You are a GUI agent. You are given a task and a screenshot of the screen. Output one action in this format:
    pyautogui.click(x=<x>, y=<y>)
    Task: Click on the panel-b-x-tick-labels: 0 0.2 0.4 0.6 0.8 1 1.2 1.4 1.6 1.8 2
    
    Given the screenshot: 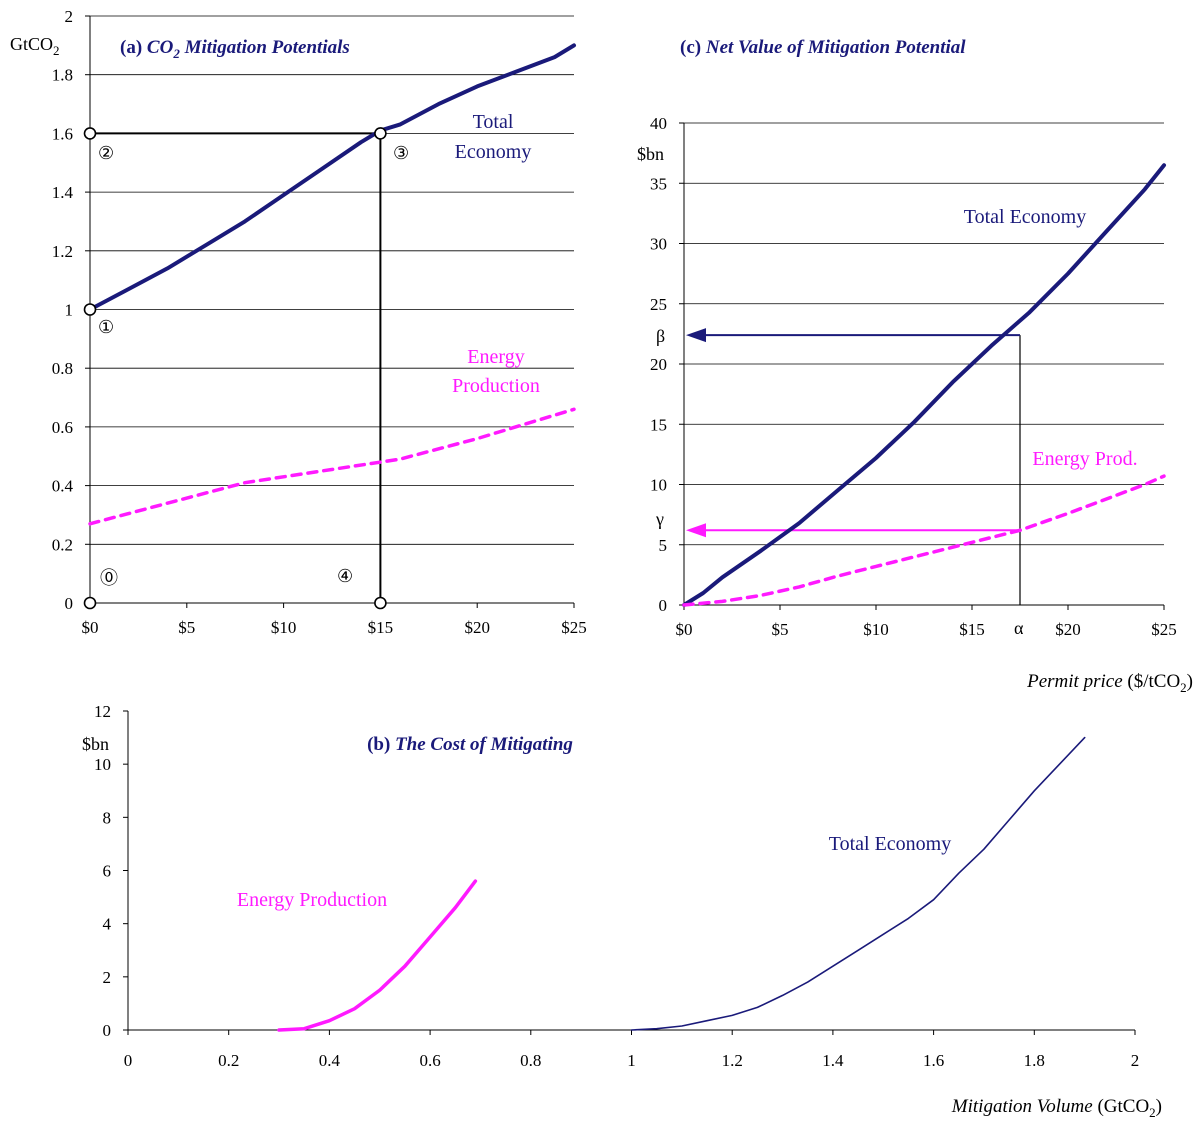 What is the action you would take?
    pyautogui.click(x=632, y=1060)
    